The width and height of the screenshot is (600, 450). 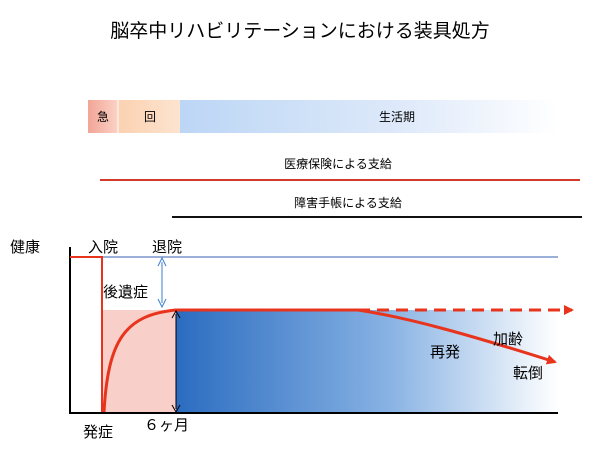 What do you see at coordinates (139, 361) in the screenshot?
I see `acute-phase-fill` at bounding box center [139, 361].